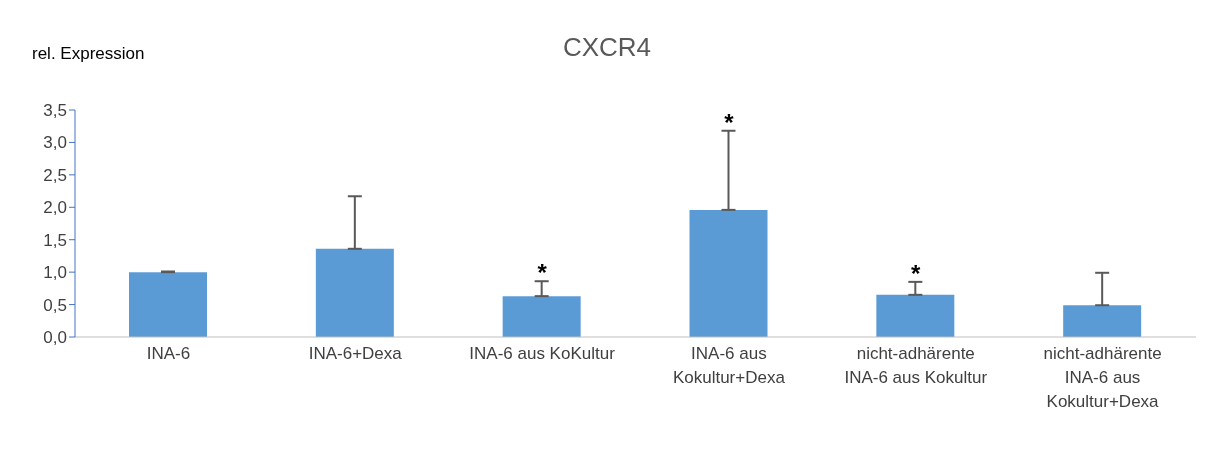 The width and height of the screenshot is (1214, 450). I want to click on y-tick-label: 1,0, so click(55, 273).